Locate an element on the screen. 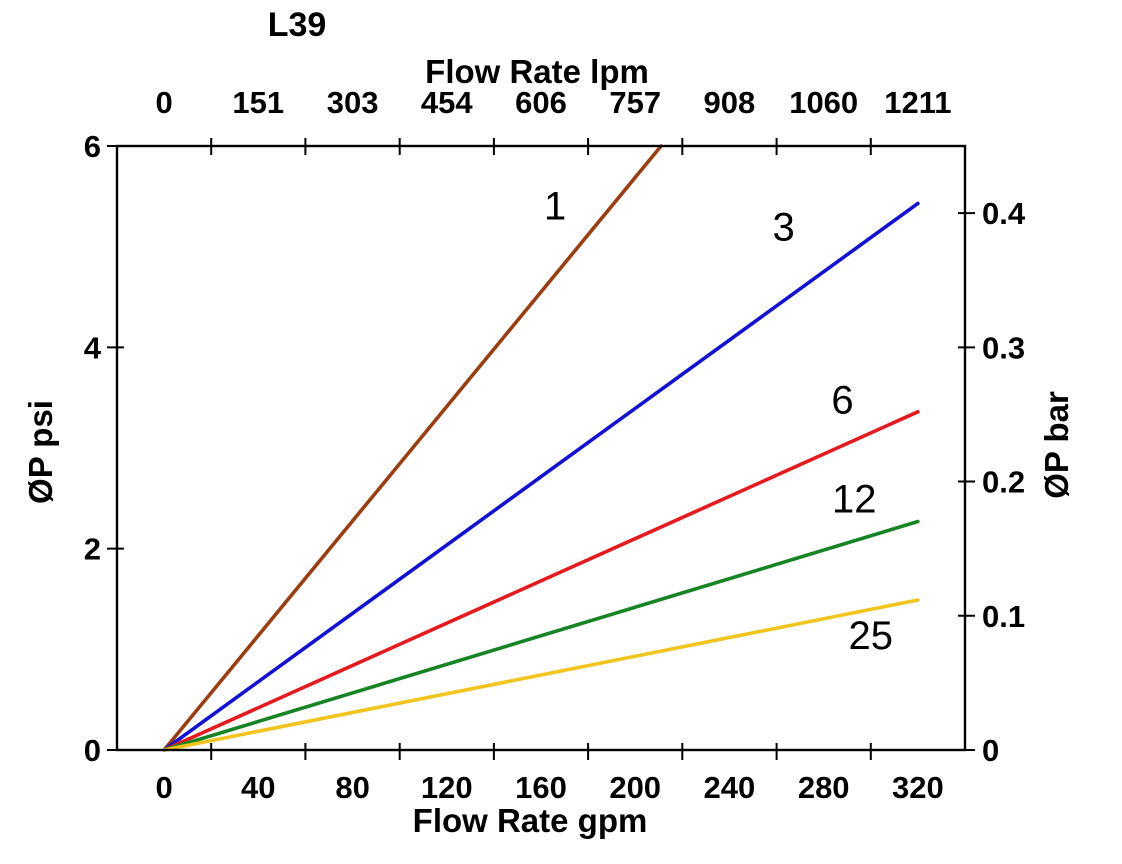  series-label-1: 1 is located at coordinates (555, 206).